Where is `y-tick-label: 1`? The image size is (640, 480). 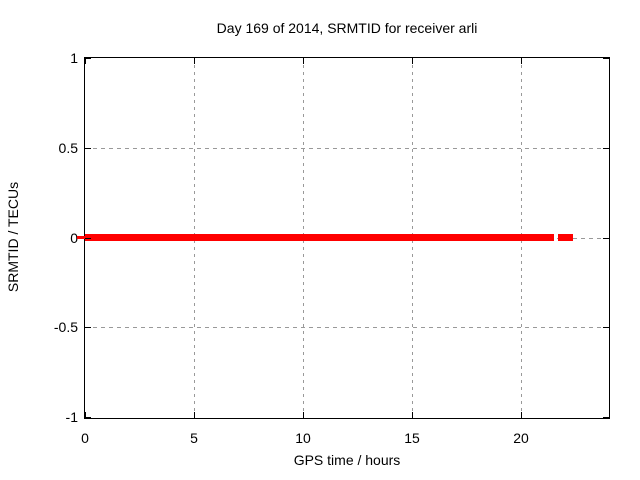
y-tick-label: 1 is located at coordinates (74, 58).